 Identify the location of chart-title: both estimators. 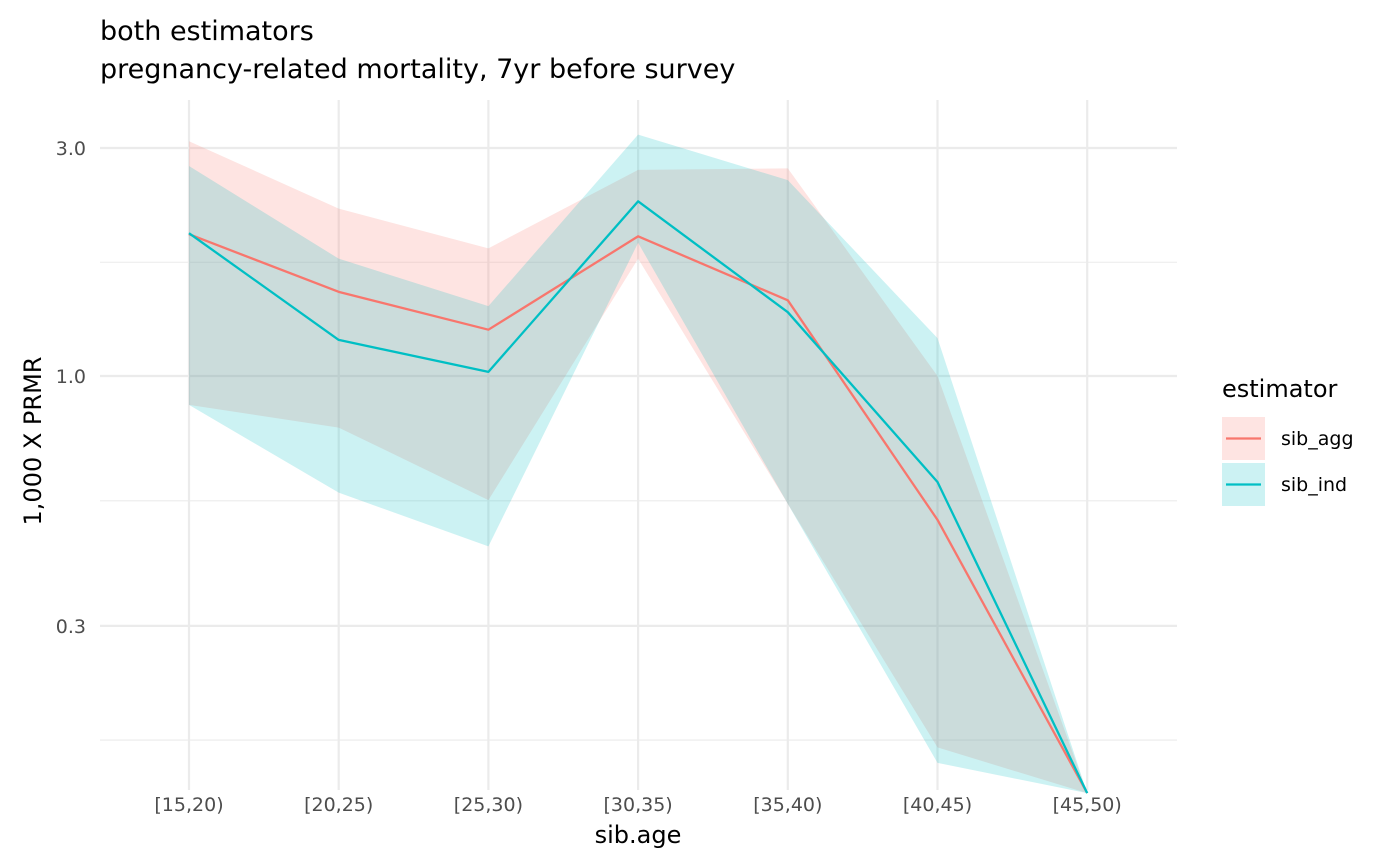
(207, 31).